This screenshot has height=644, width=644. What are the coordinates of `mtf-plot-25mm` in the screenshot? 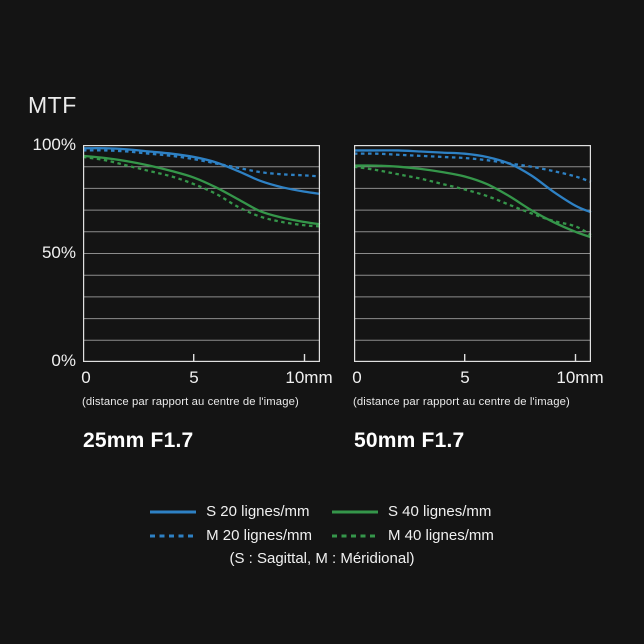 It's located at (201, 254).